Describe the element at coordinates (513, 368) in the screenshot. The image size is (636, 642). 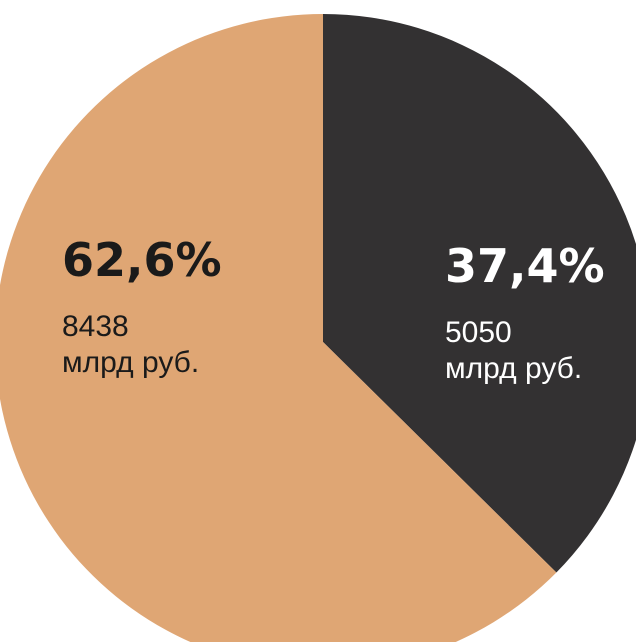
I see `slice-dark-unit-label: млрд руб.` at that location.